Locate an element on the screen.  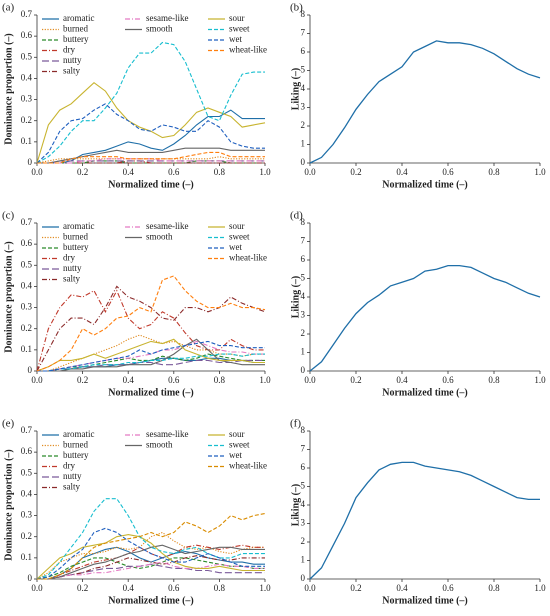
legend-label: wet is located at coordinates (235, 39).